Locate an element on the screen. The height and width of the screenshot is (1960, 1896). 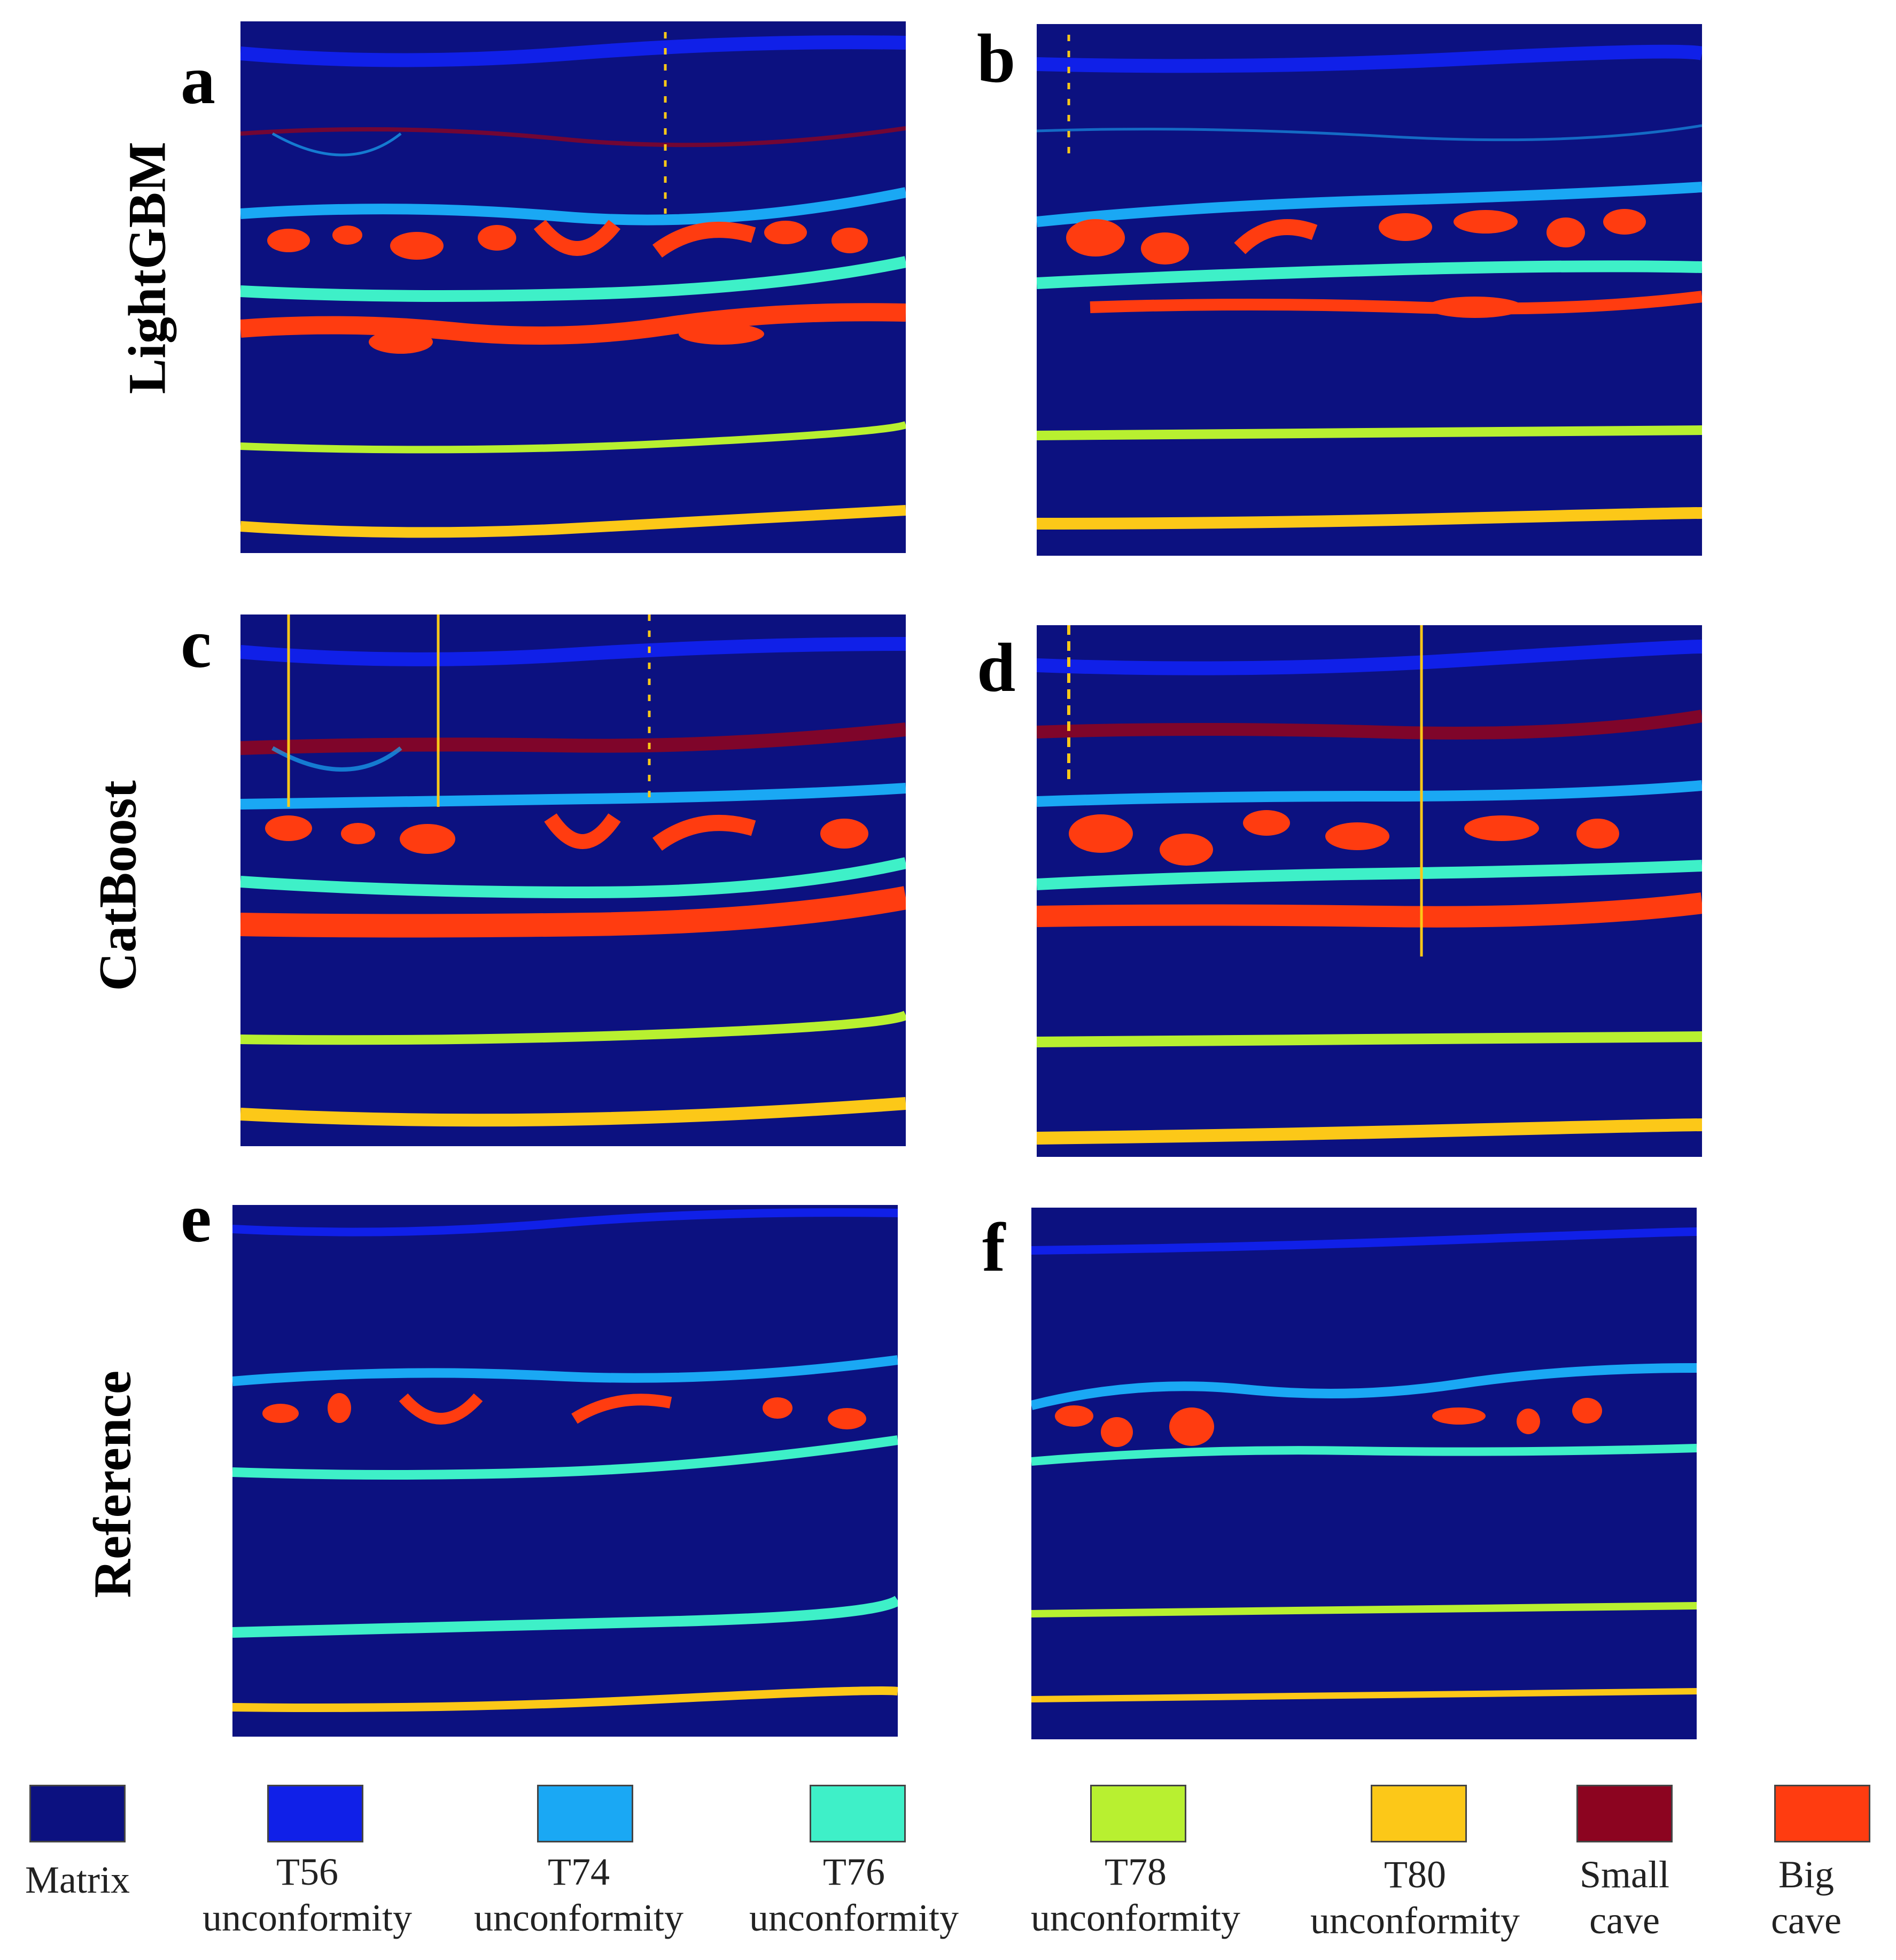
legend-label-t74: T74 unconformity is located at coordinates (578, 1895).